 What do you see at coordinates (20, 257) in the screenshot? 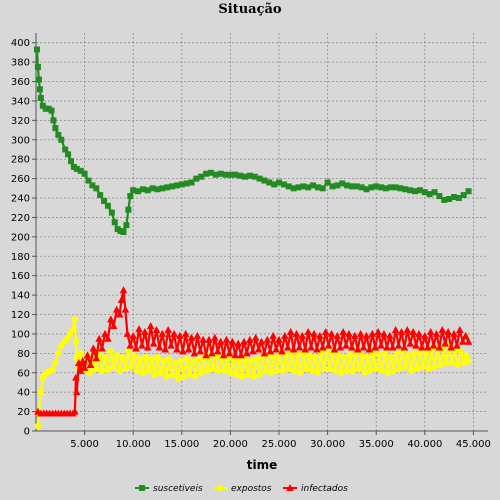
I see `y-tick-label: 180` at bounding box center [20, 257].